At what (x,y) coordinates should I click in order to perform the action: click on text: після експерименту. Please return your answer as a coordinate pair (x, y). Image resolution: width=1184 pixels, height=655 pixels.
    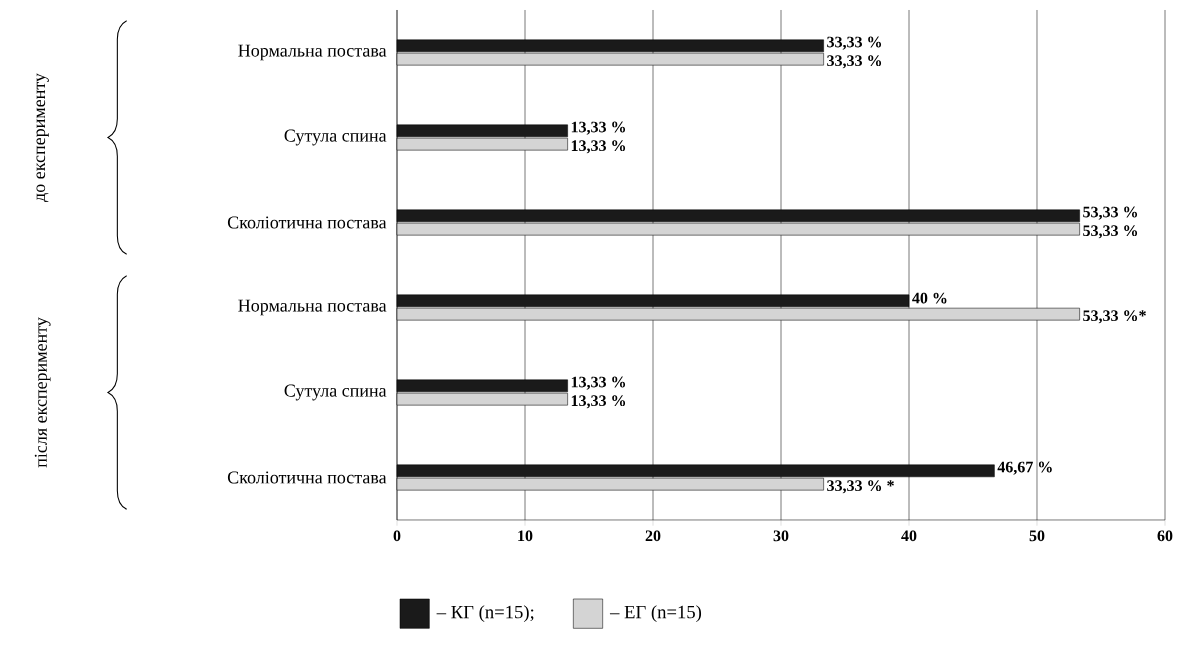
    Looking at the image, I should click on (42, 392).